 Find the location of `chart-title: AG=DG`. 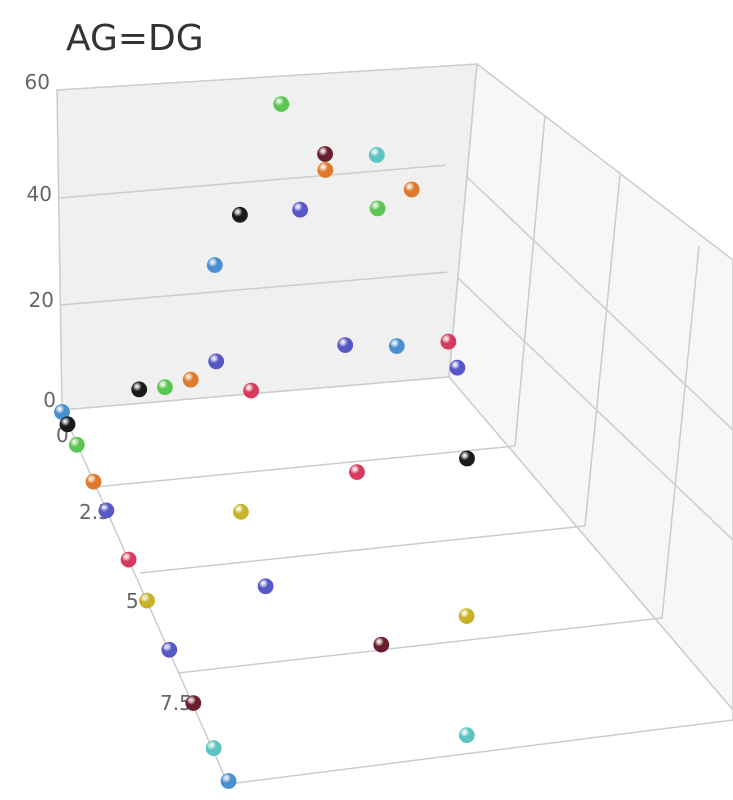

chart-title: AG=DG is located at coordinates (135, 38).